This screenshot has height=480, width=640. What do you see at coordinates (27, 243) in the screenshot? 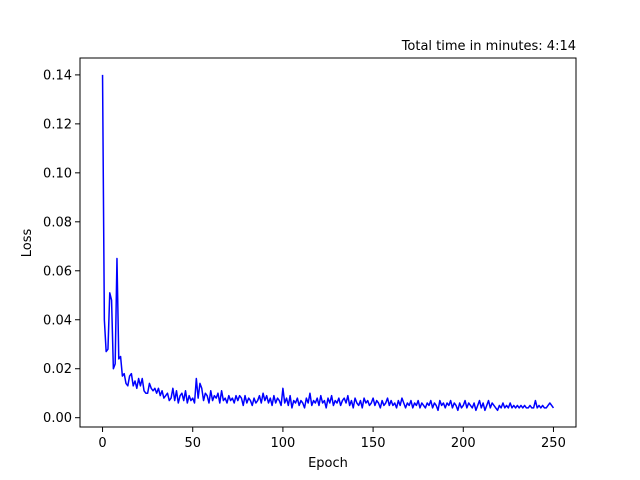
I see `y-axis-label: Loss` at bounding box center [27, 243].